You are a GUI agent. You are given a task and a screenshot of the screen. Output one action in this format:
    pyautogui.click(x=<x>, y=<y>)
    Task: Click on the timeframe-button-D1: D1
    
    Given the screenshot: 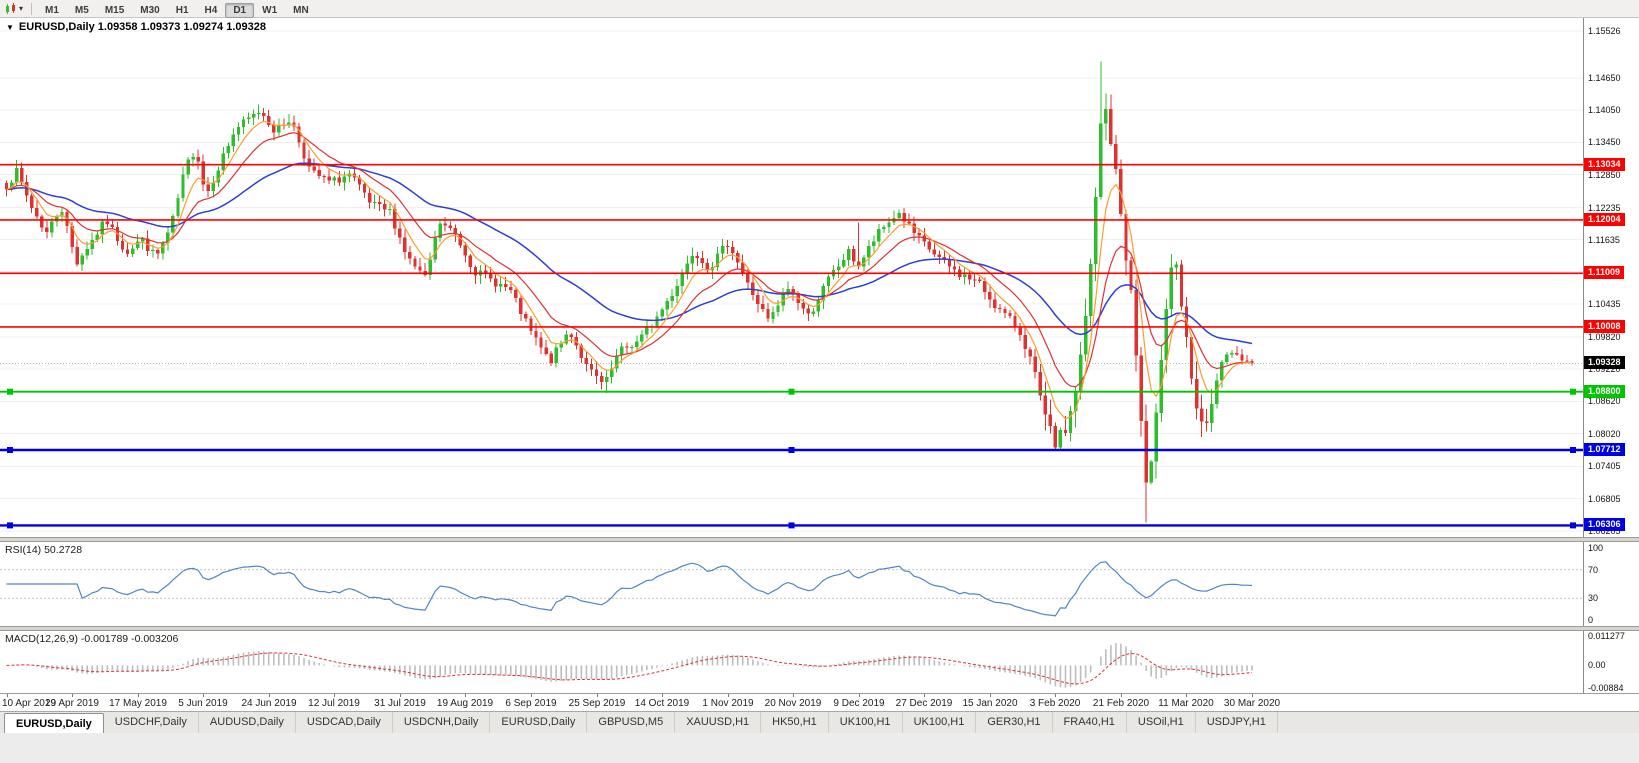 What is the action you would take?
    pyautogui.click(x=240, y=10)
    